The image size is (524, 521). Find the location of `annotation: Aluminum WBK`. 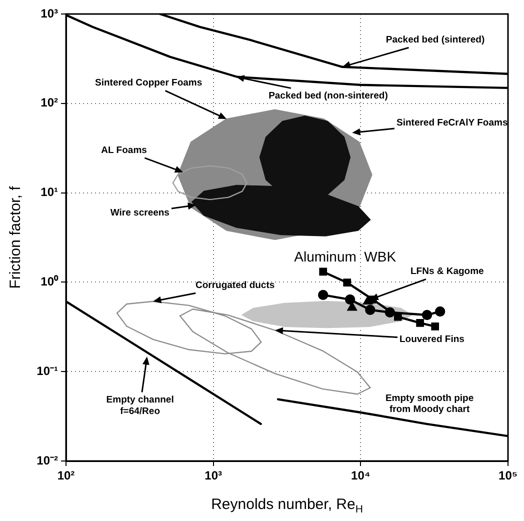

annotation: Aluminum WBK is located at coordinates (345, 256).